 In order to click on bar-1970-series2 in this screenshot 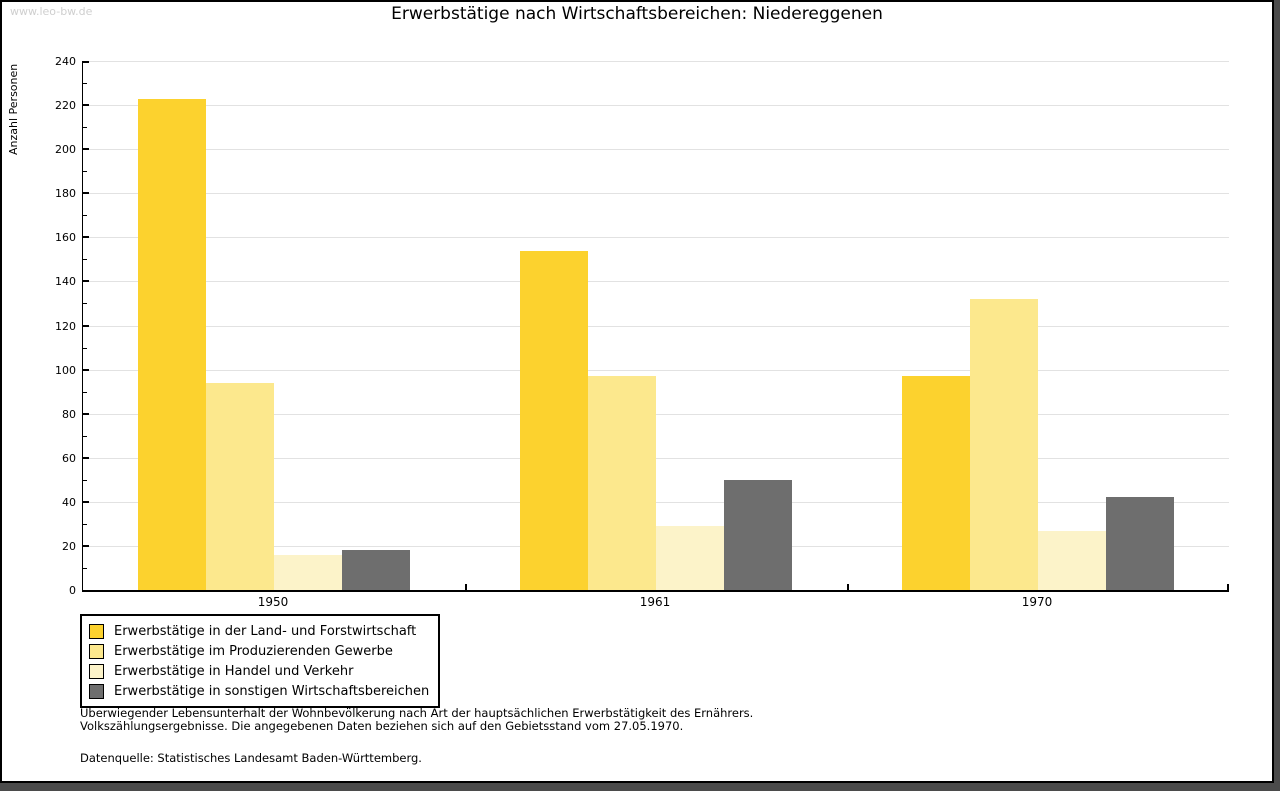, I will do `click(1004, 444)`.